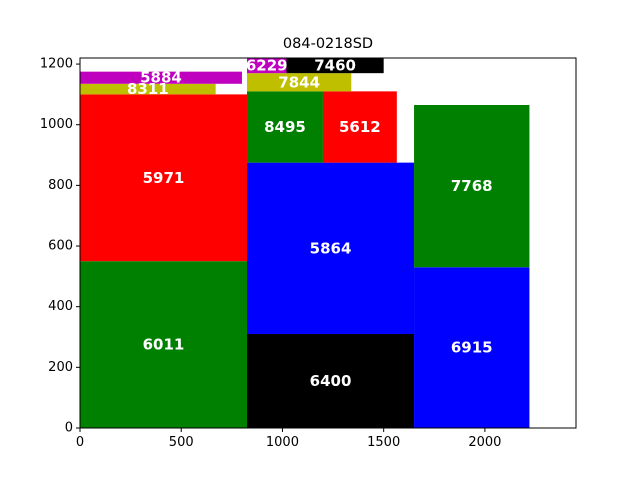 Image resolution: width=640 pixels, height=480 pixels. I want to click on rect-label-5971: 5971, so click(164, 178).